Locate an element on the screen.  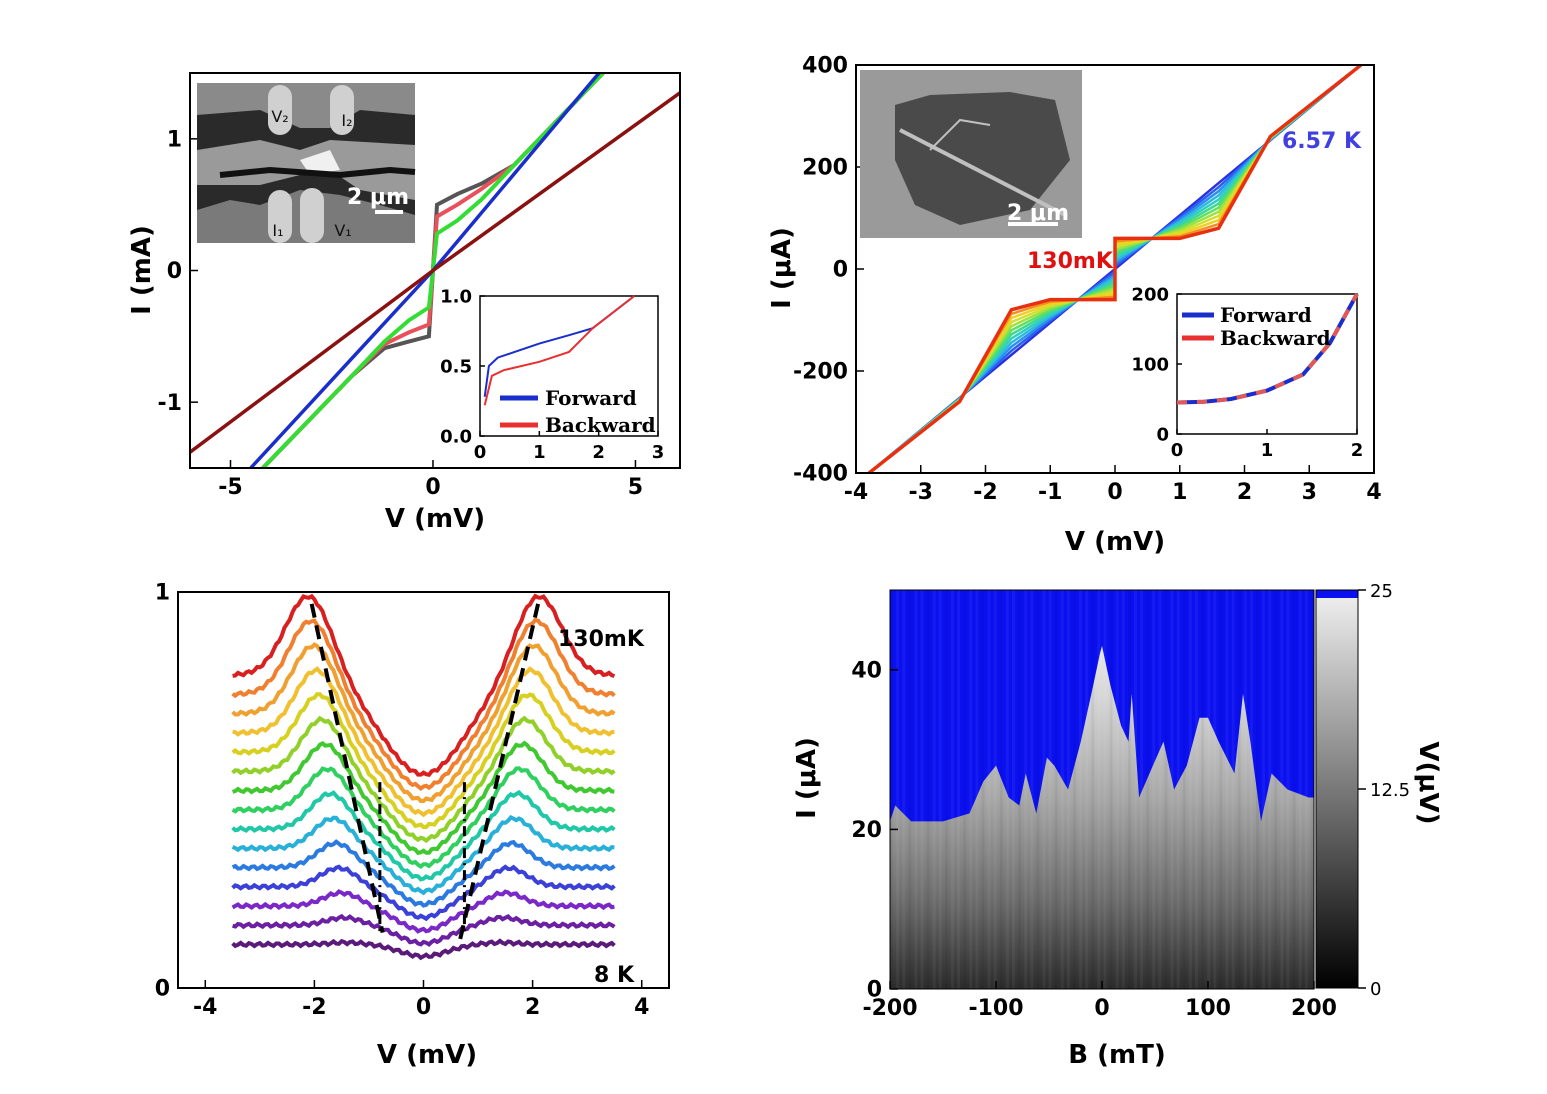
y-axis-tick-label: 20 is located at coordinates (866, 830).